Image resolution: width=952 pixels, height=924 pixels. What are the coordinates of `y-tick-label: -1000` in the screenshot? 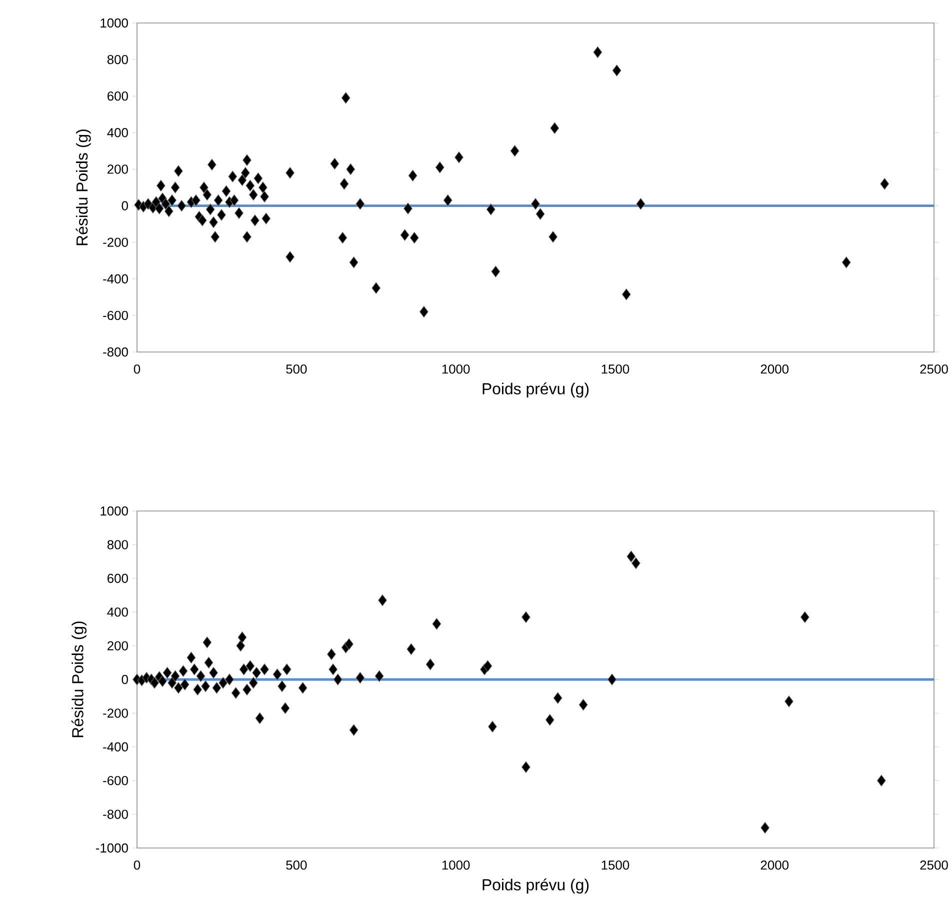 It's located at (112, 848).